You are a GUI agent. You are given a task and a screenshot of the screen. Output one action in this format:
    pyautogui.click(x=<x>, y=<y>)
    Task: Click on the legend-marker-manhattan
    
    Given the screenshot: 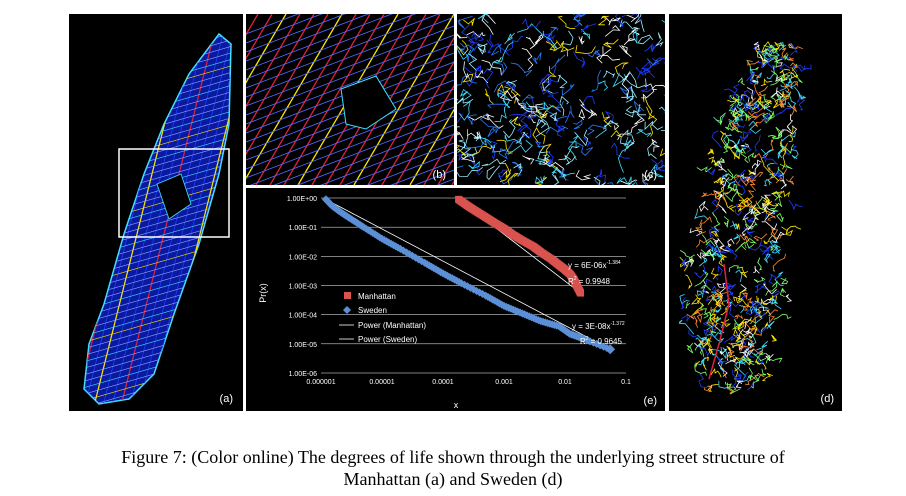 What is the action you would take?
    pyautogui.click(x=347, y=295)
    